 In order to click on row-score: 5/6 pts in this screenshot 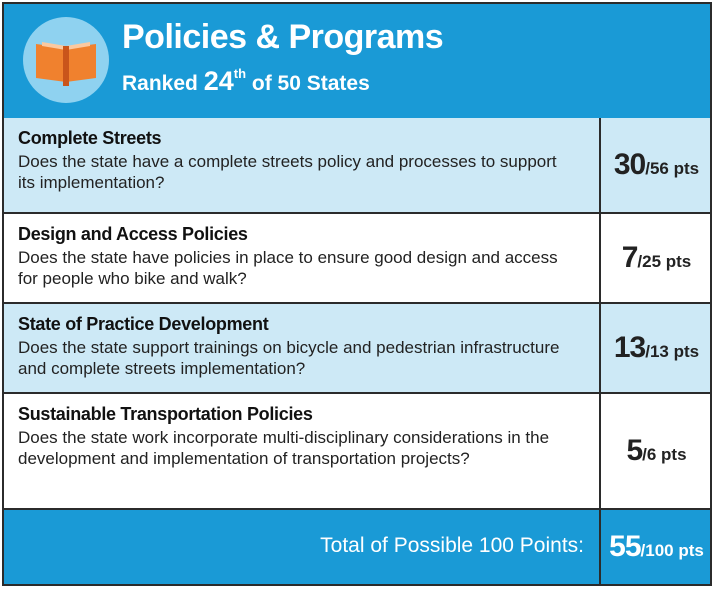, I will do `click(654, 451)`.